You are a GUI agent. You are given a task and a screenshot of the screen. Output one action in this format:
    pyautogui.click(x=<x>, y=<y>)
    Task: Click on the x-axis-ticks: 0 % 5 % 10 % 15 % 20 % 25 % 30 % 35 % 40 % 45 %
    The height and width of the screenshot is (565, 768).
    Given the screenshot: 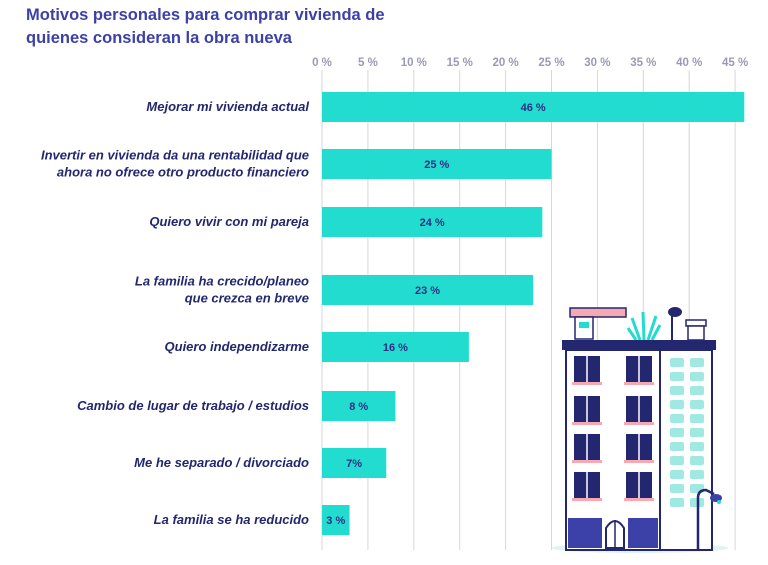 What is the action you would take?
    pyautogui.click(x=530, y=63)
    